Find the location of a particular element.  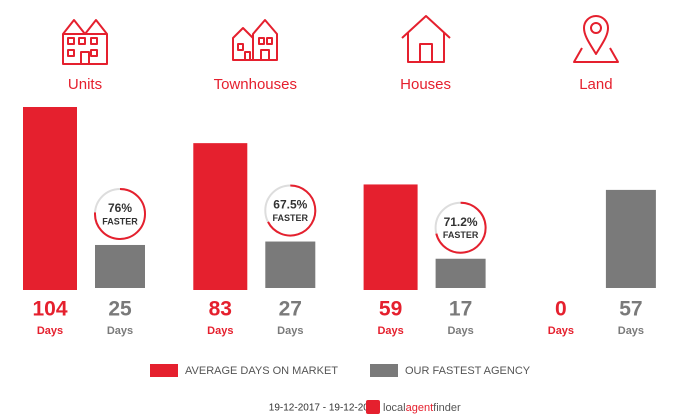

value-label: 57 is located at coordinates (630, 309).